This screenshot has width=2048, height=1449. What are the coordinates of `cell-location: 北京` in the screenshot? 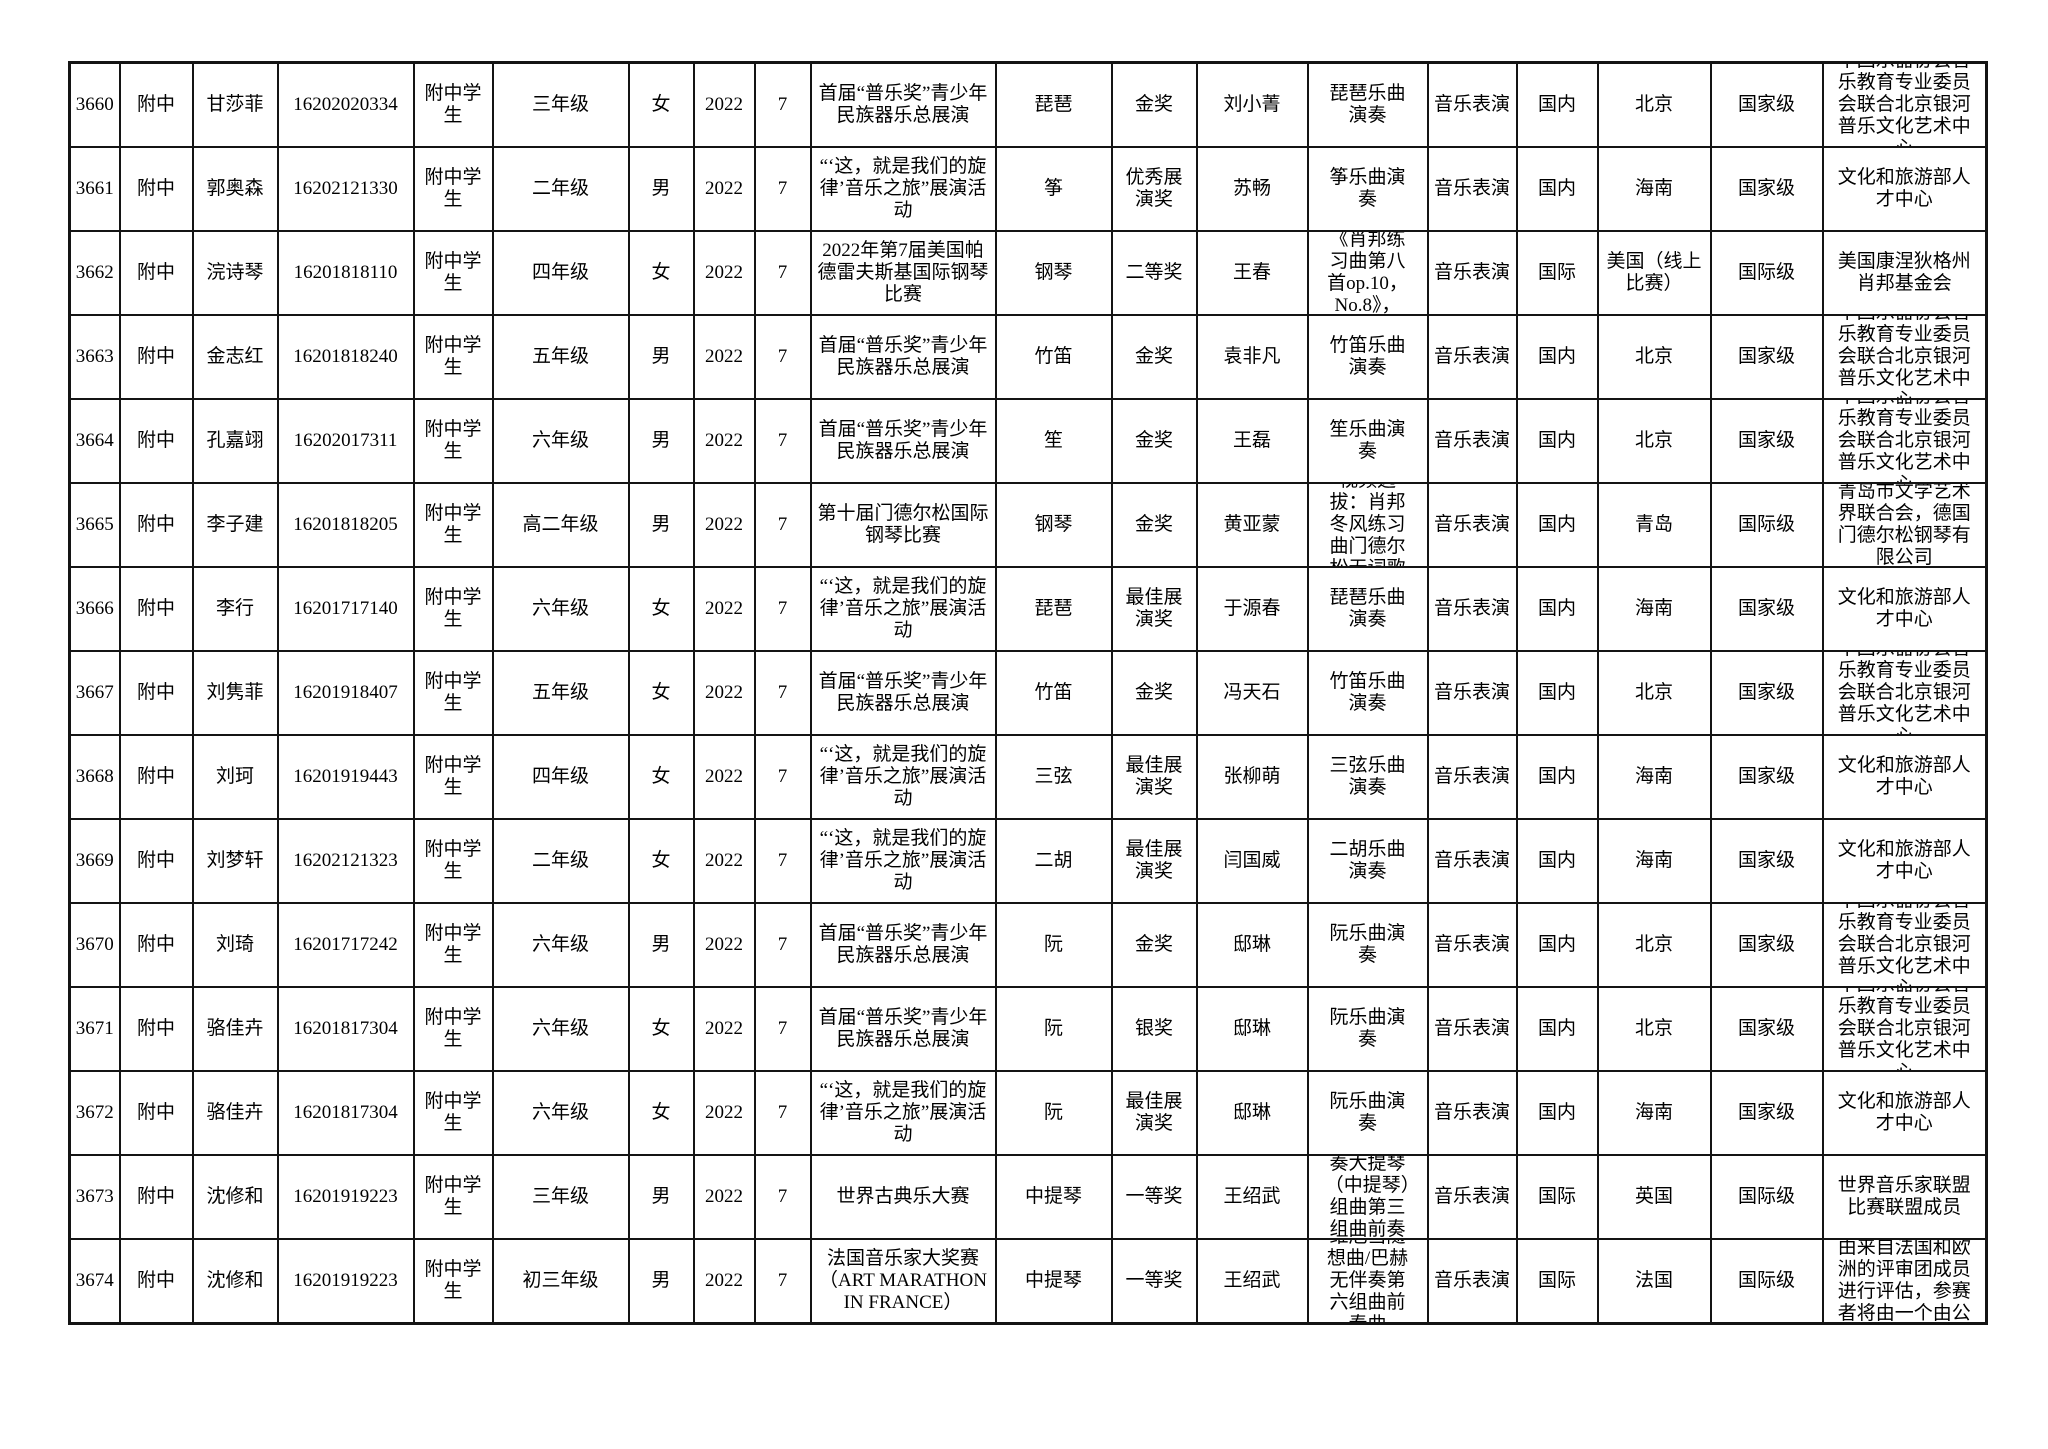 It's located at (1654, 104).